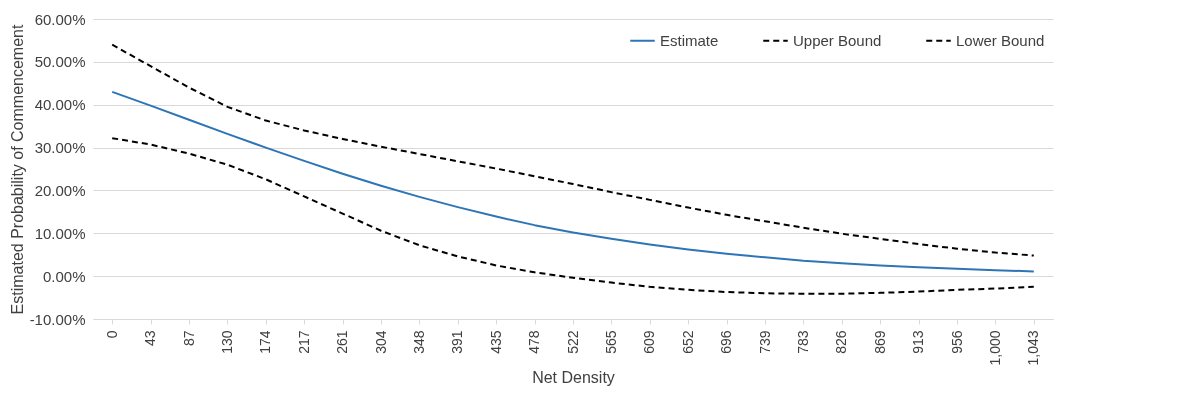 The width and height of the screenshot is (1180, 415). I want to click on x-tick-label: 696, so click(726, 342).